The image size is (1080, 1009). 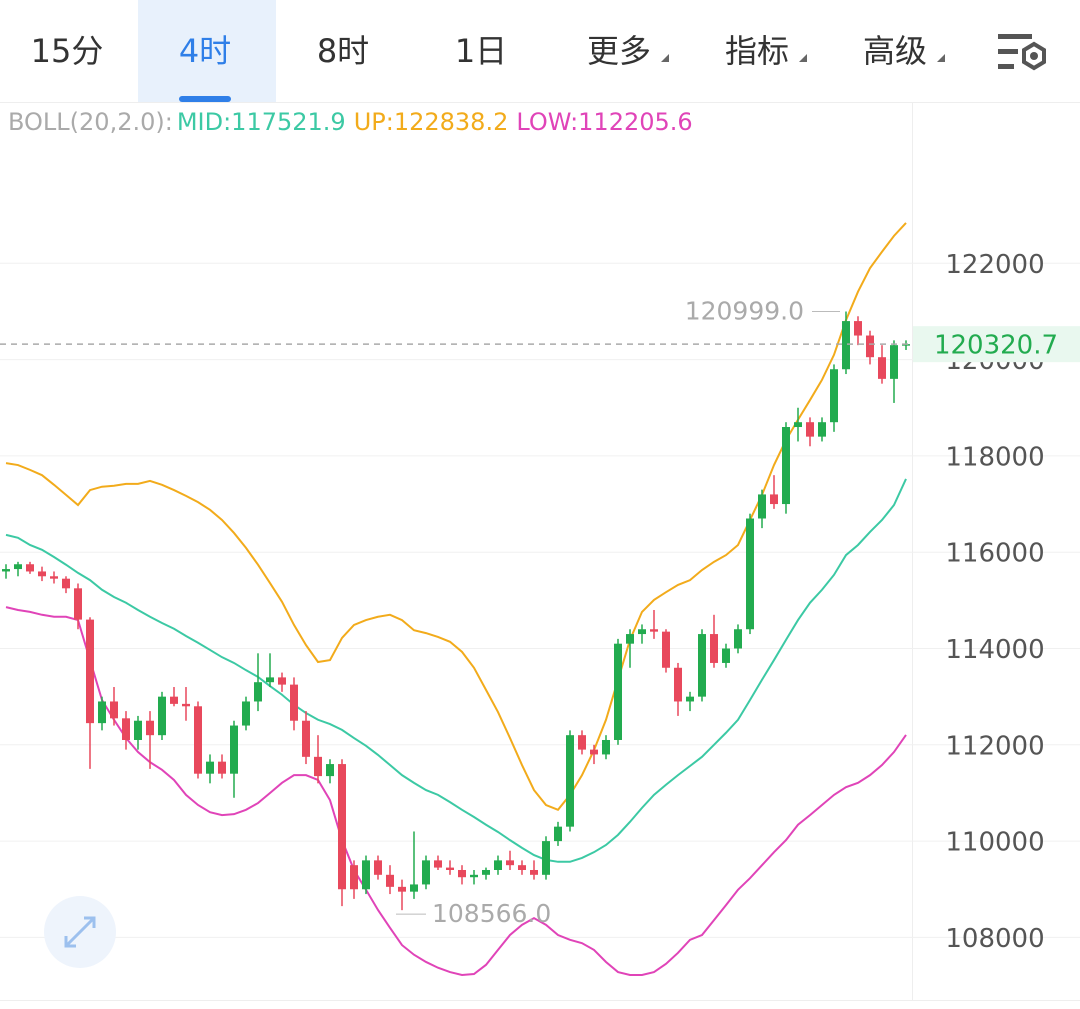 I want to click on tab-label: 更多, so click(x=619, y=51).